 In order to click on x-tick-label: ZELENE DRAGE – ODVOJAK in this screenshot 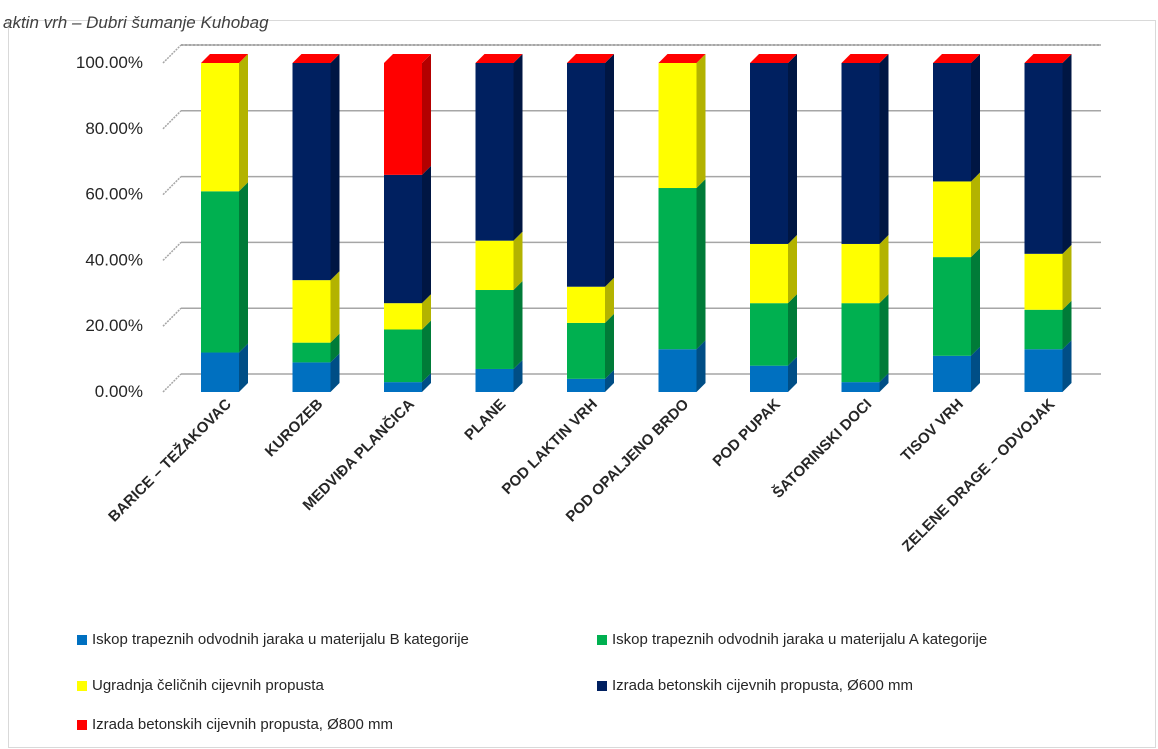, I will do `click(978, 475)`.